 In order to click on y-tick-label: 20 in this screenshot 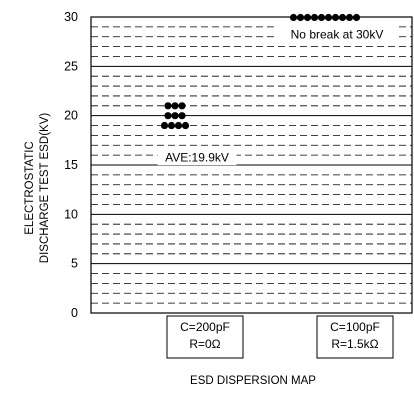, I will do `click(71, 116)`.